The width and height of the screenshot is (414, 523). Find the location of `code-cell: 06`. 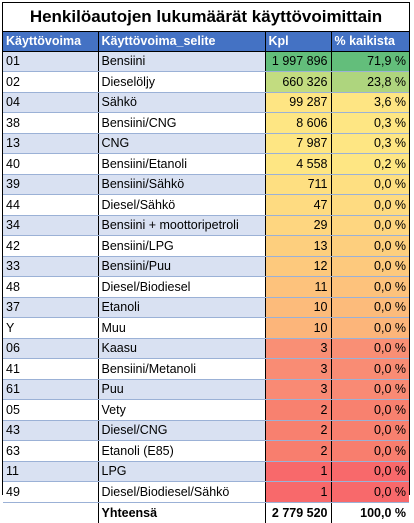

code-cell: 06 is located at coordinates (51, 348).